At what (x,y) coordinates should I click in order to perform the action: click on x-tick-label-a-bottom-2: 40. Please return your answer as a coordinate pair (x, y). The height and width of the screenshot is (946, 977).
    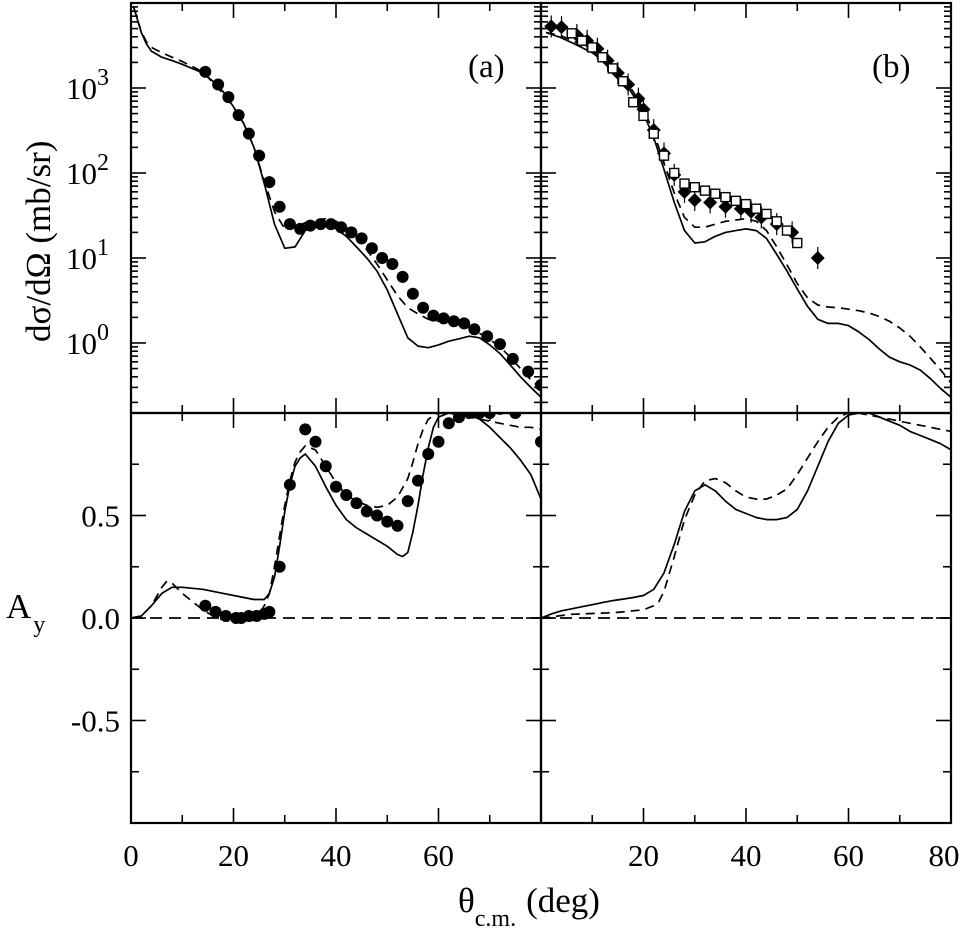
    Looking at the image, I should click on (336, 855).